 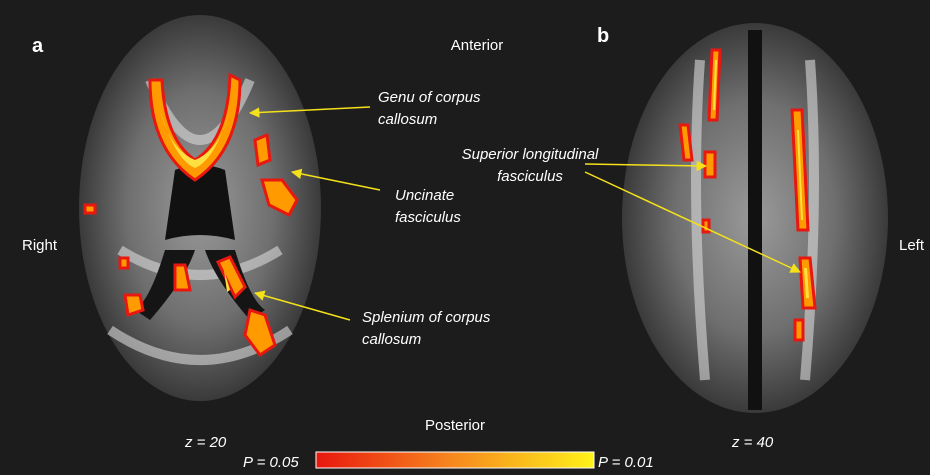 What do you see at coordinates (205, 442) in the screenshot?
I see `slice-label: z = 20` at bounding box center [205, 442].